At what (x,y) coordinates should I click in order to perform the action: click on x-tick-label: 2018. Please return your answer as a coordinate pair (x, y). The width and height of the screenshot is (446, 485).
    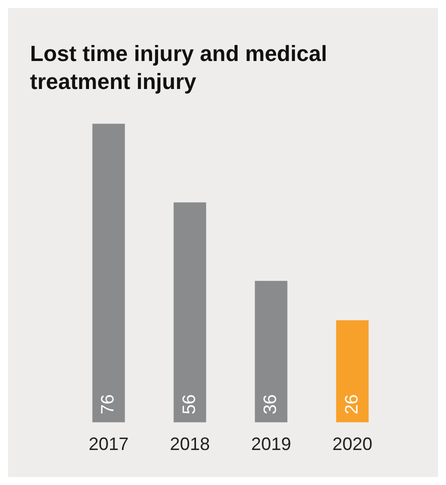
    Looking at the image, I should click on (190, 444).